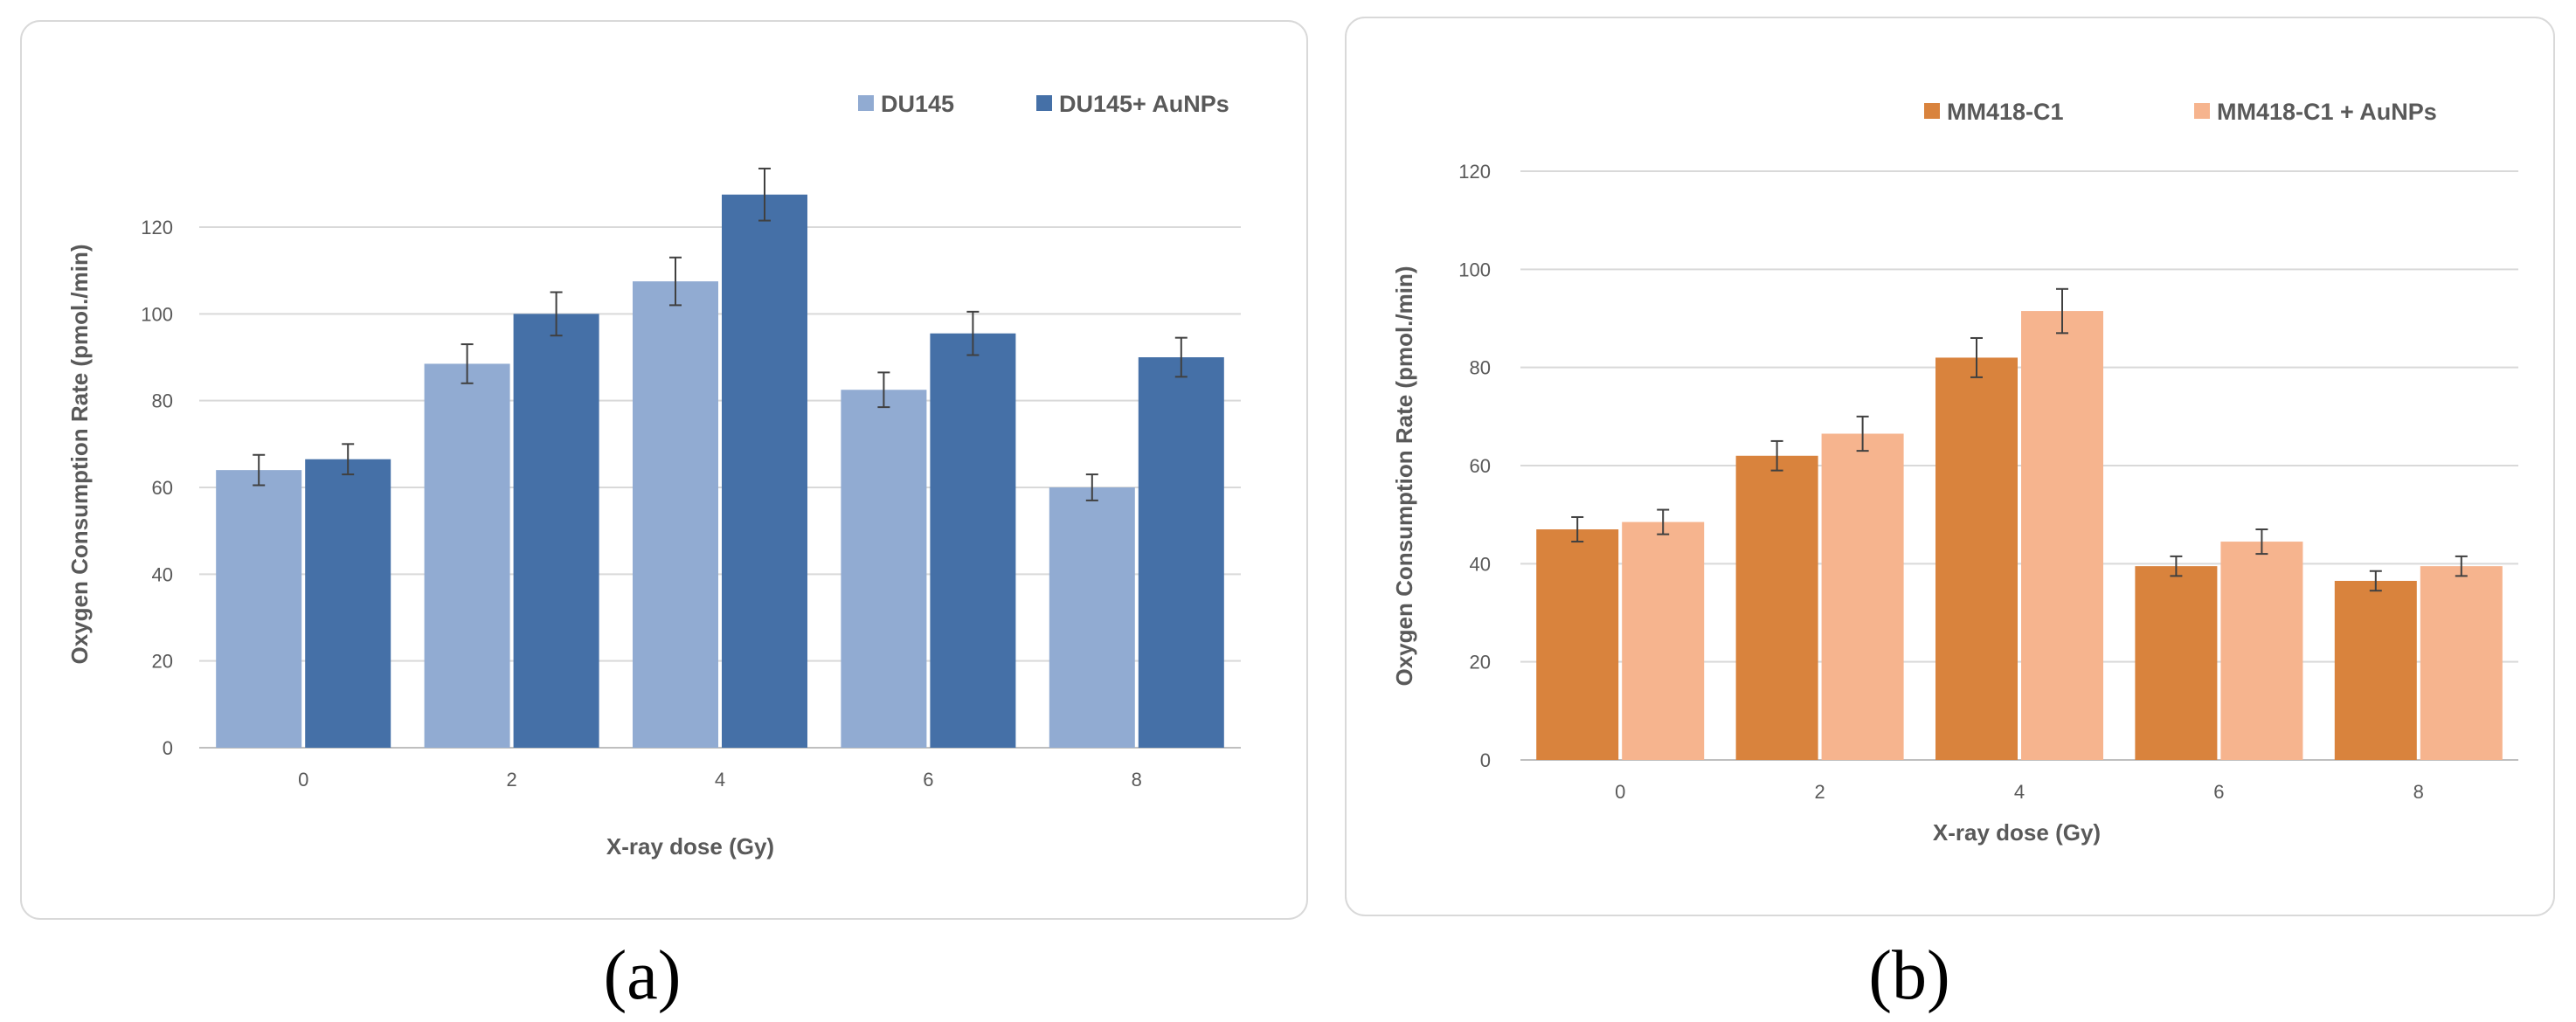 This screenshot has height=1022, width=2576. Describe the element at coordinates (1480, 564) in the screenshot. I see `panel-b-y-tick-label: 40` at that location.